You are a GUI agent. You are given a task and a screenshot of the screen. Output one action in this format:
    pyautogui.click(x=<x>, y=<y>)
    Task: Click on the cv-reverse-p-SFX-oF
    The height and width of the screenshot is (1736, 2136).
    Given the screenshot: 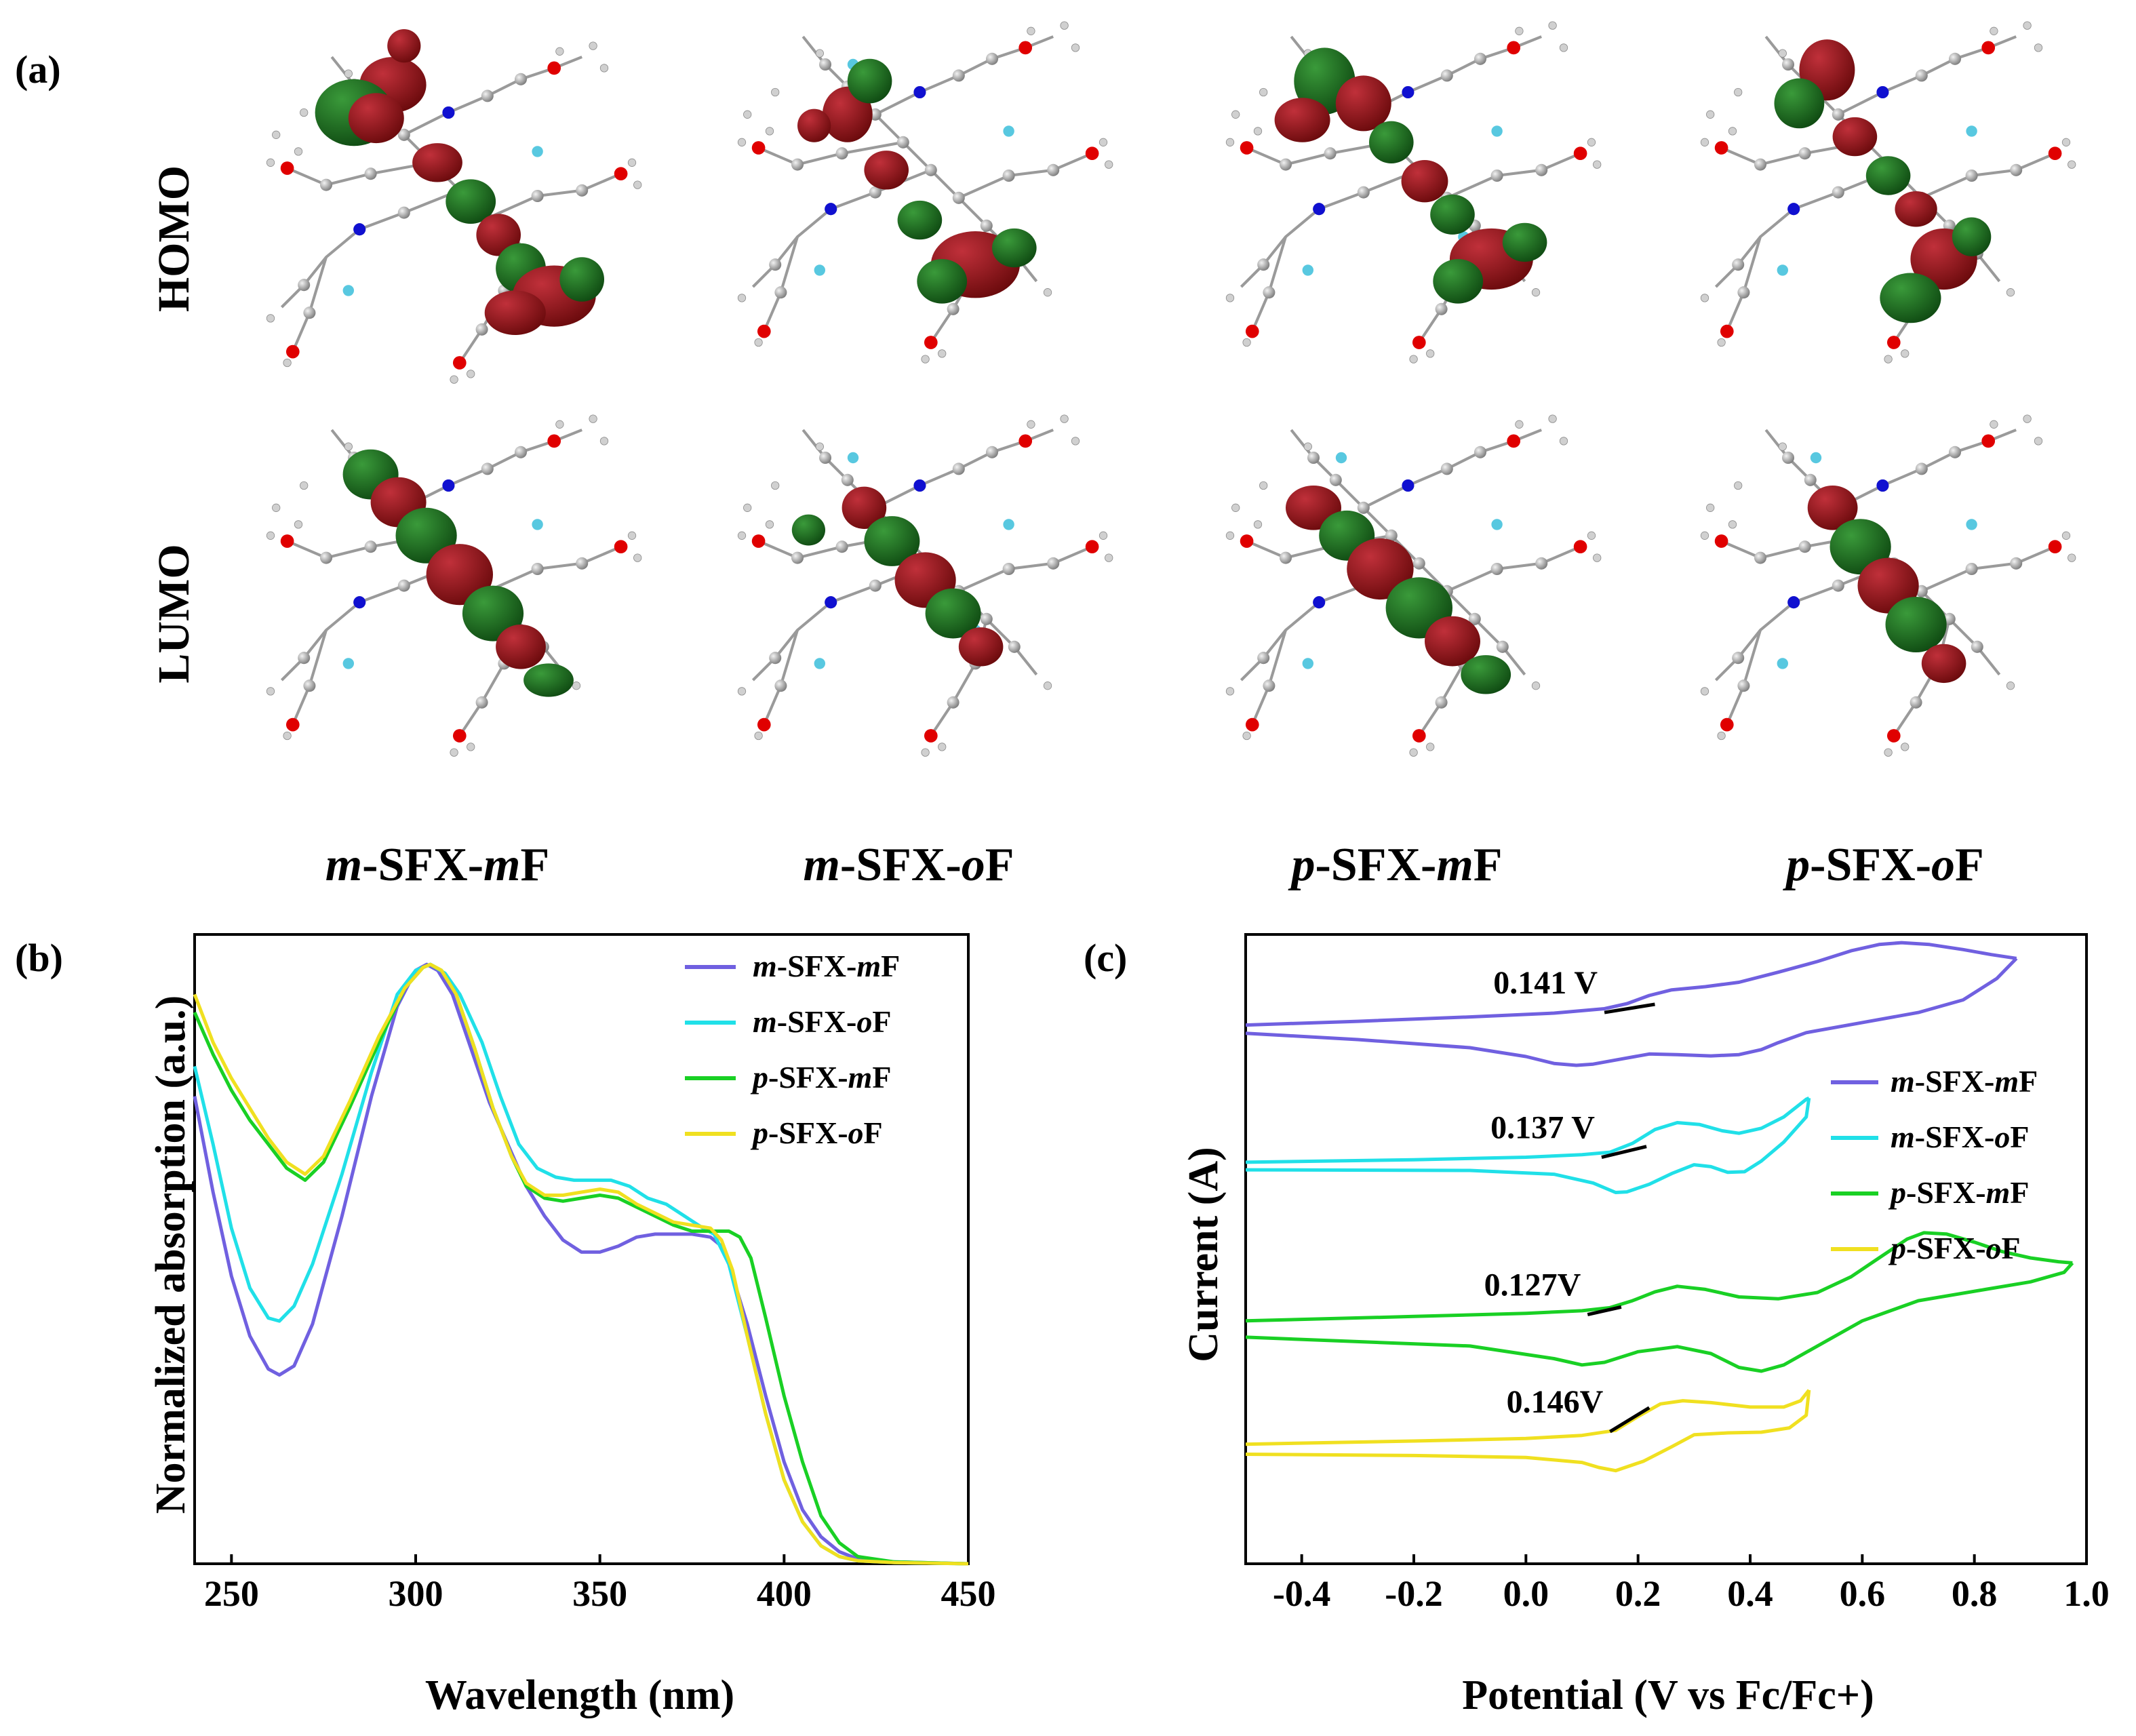 What is the action you would take?
    pyautogui.click(x=1528, y=1431)
    